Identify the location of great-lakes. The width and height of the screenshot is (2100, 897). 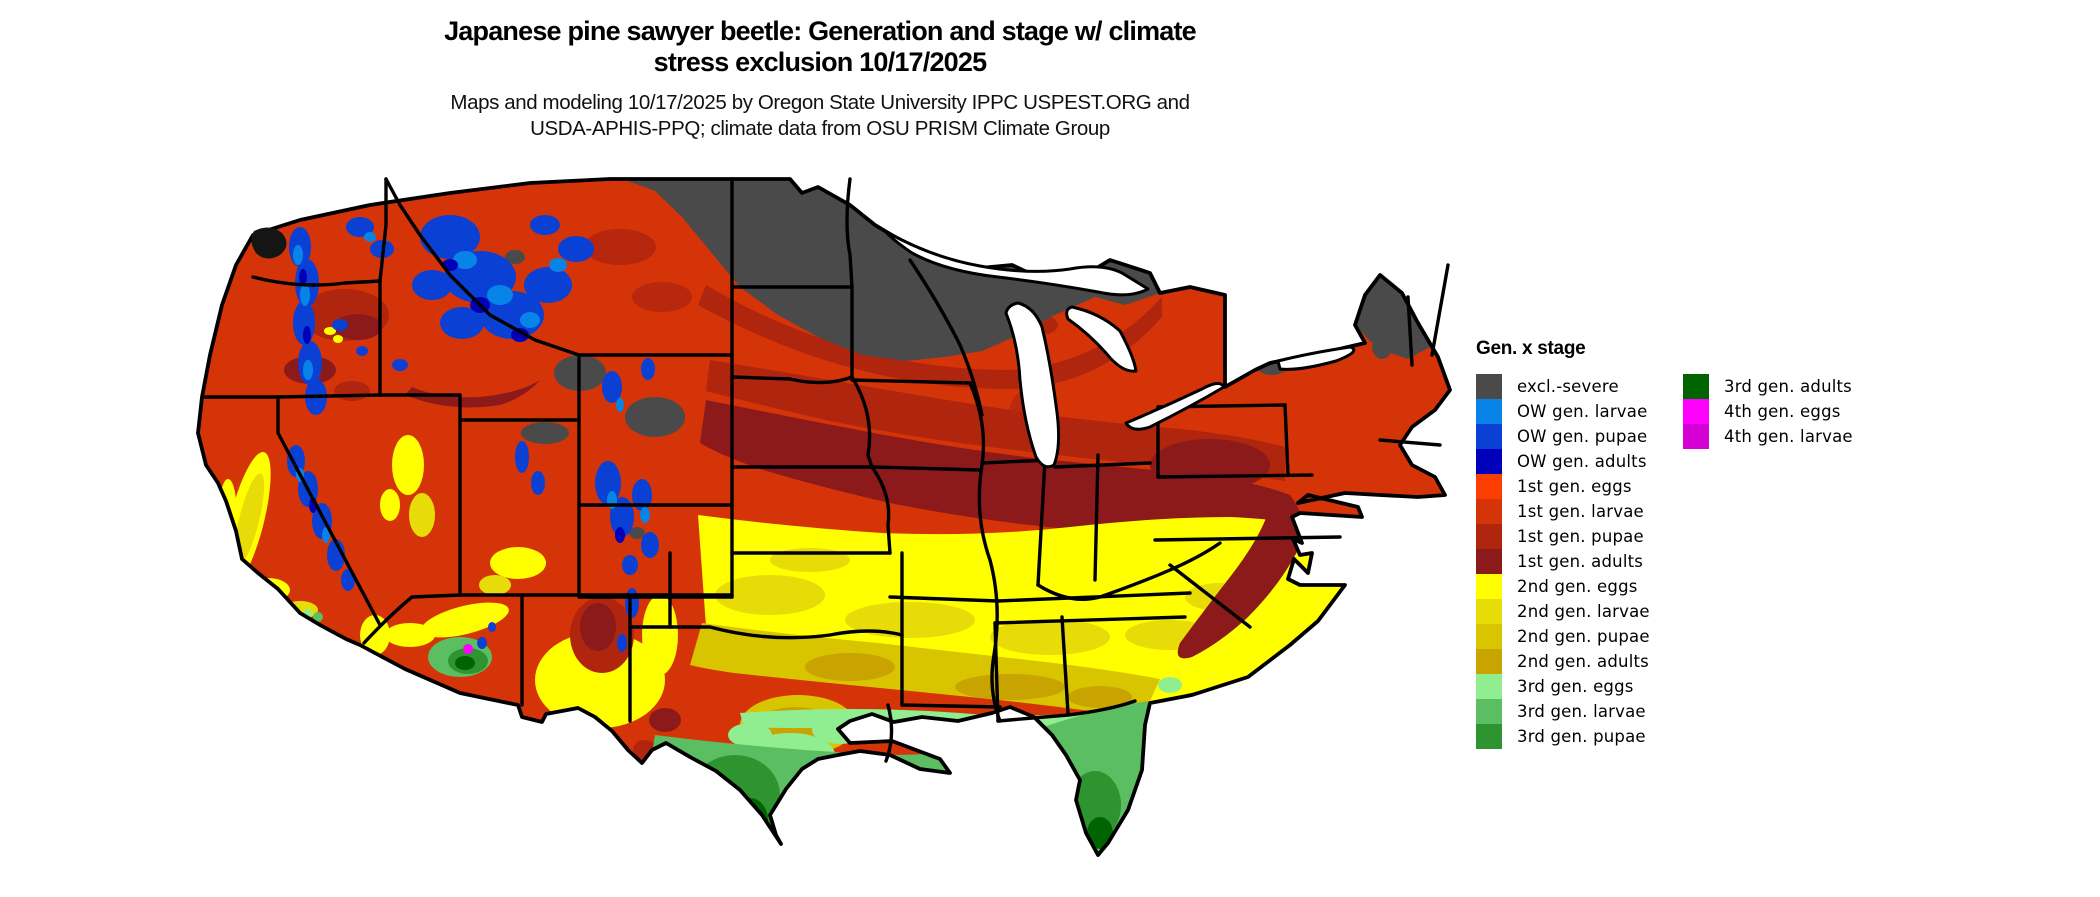
(1119, 349).